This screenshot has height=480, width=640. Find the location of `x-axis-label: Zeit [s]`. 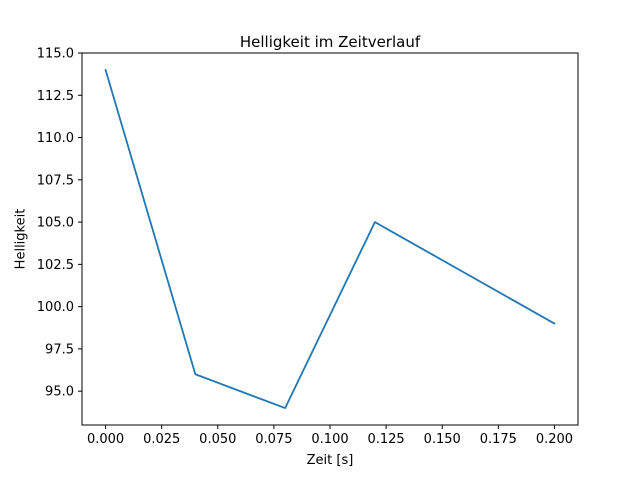

x-axis-label: Zeit [s] is located at coordinates (330, 460).